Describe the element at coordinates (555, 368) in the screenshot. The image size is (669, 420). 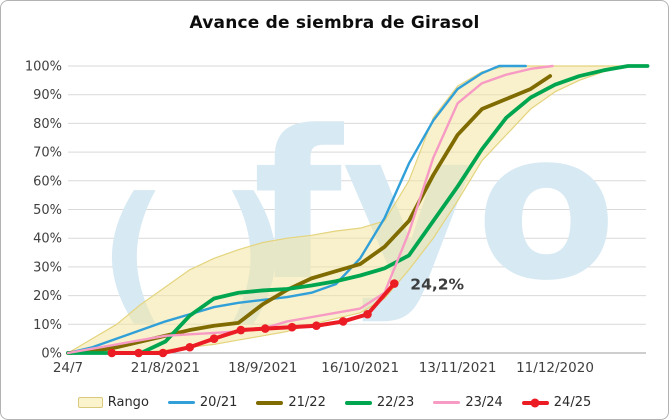
I see `x-tick-label: 11/12/2020` at that location.